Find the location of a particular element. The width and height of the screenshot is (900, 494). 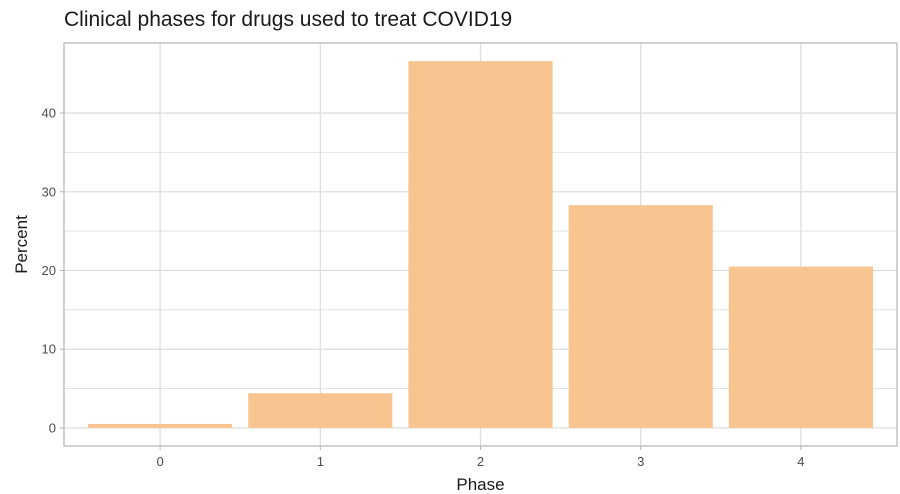

x-tick-label: 2 is located at coordinates (480, 461).